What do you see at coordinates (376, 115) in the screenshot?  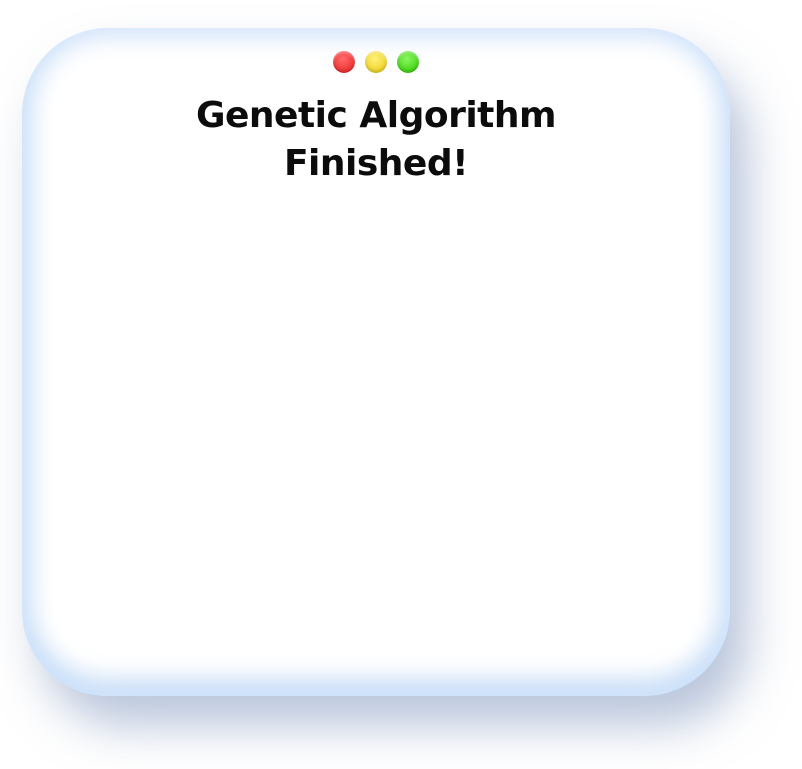 I see `dialog-title-line-1: Genetic Algorithm` at bounding box center [376, 115].